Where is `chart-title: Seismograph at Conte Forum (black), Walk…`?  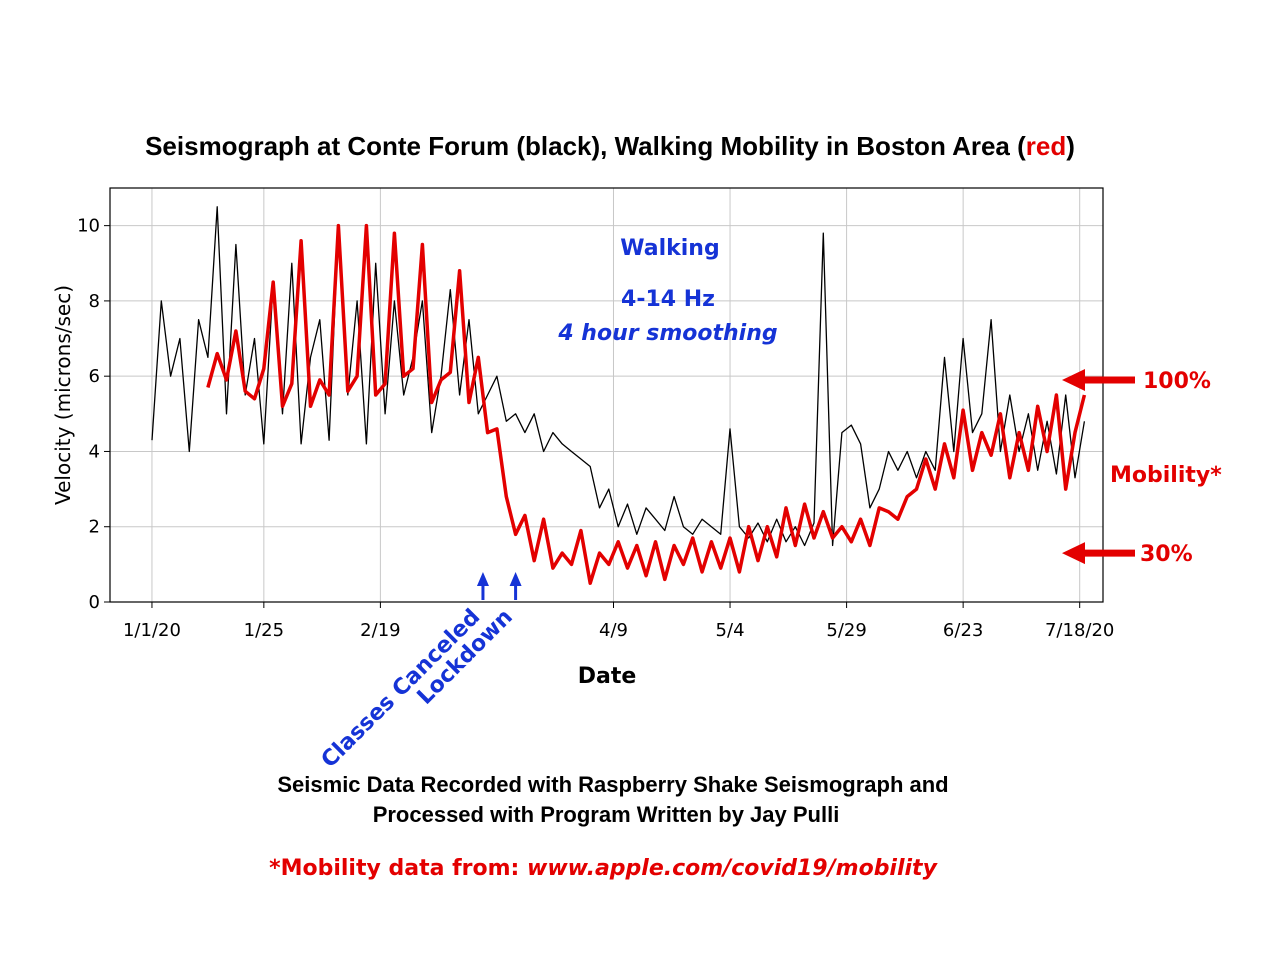
chart-title: Seismograph at Conte Forum (black), Walk… is located at coordinates (610, 146).